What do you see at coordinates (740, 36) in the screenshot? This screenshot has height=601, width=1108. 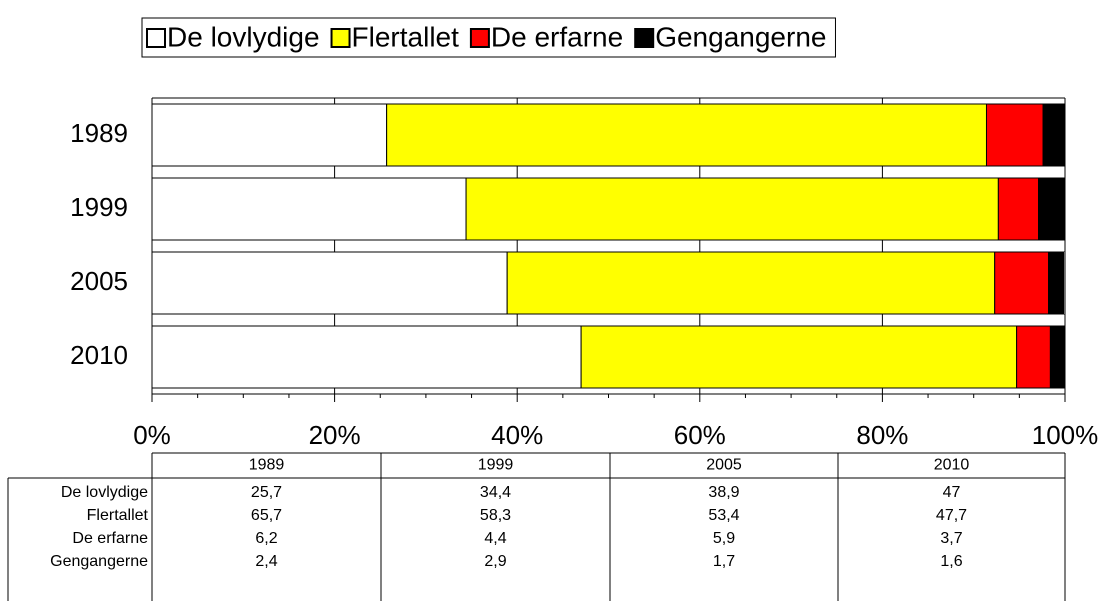 I see `legend-label: Gengangerne` at bounding box center [740, 36].